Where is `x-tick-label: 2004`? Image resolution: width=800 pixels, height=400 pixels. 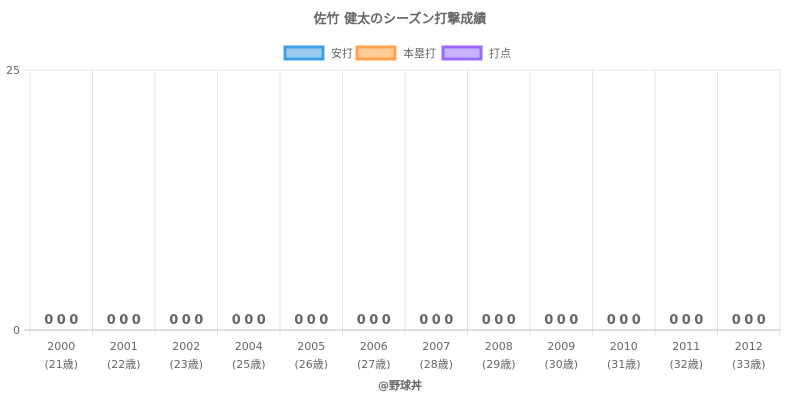
x-tick-label: 2004 is located at coordinates (249, 346).